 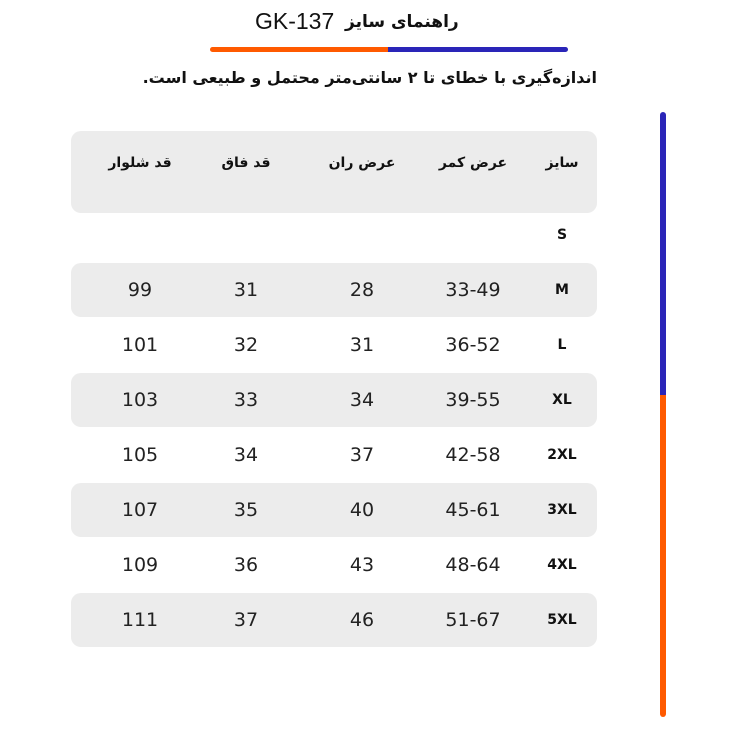 I want to click on header-waist: عرض کمر, so click(x=473, y=163).